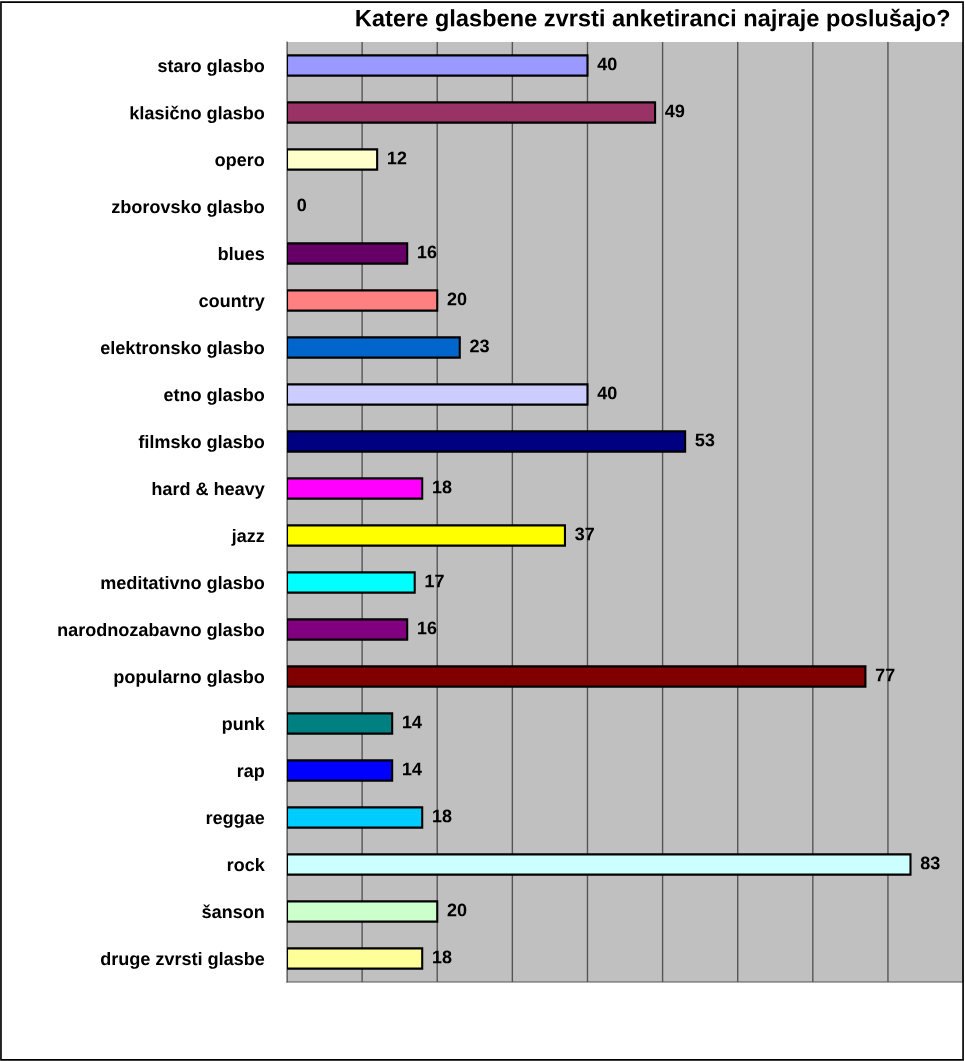 This screenshot has width=965, height=1061. What do you see at coordinates (675, 111) in the screenshot?
I see `data-label: 49` at bounding box center [675, 111].